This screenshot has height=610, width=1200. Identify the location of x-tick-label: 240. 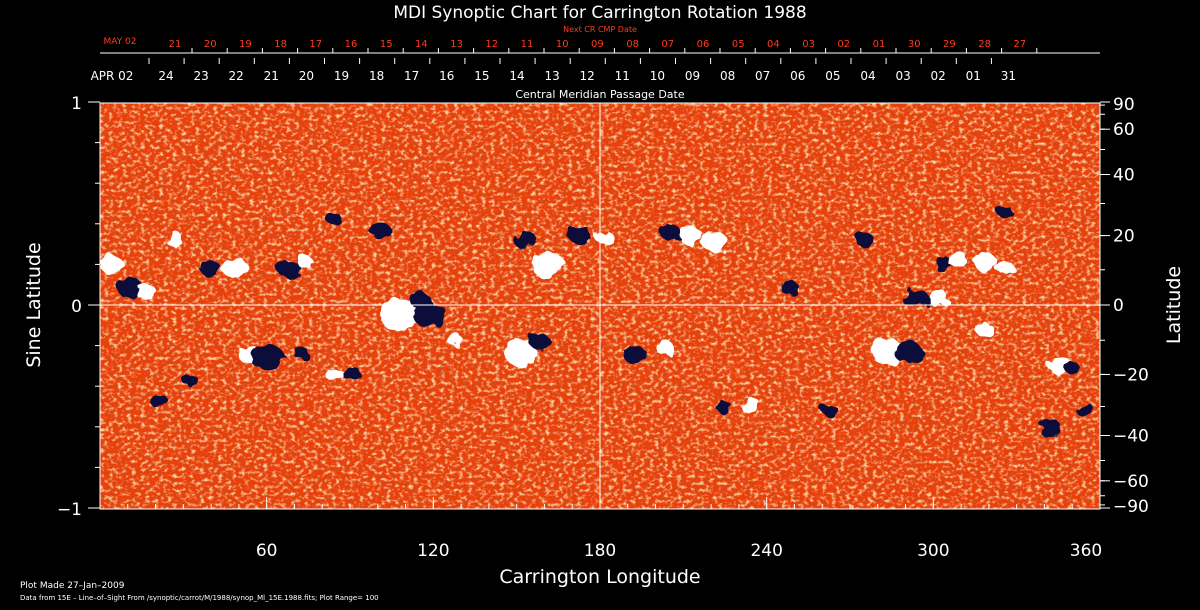
(766, 551).